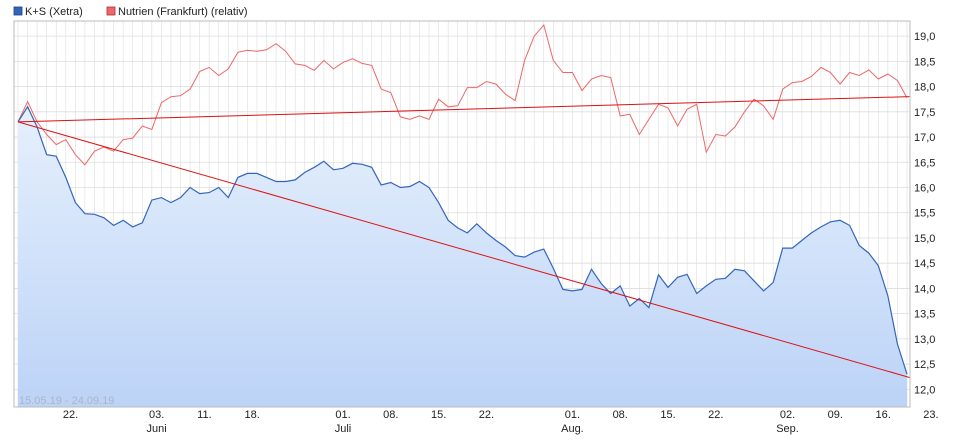  I want to click on legend-label-nutrien: Nutrien (Frankfurt) (relativ), so click(183, 12).